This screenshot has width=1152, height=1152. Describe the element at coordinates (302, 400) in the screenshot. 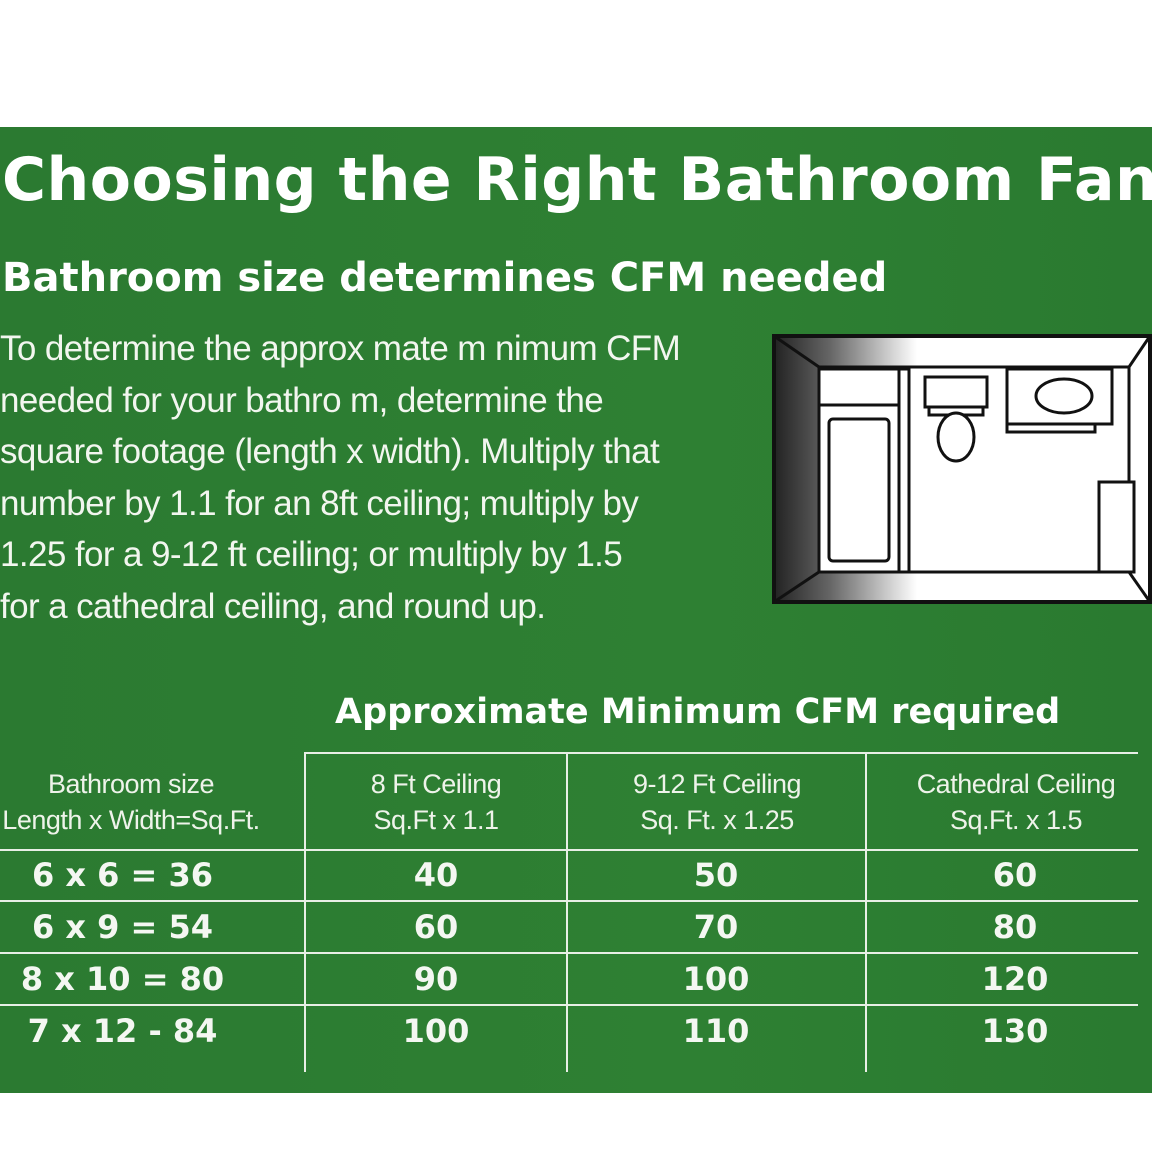

I see `paragraph-line: needed for your bathro m, determine the` at that location.